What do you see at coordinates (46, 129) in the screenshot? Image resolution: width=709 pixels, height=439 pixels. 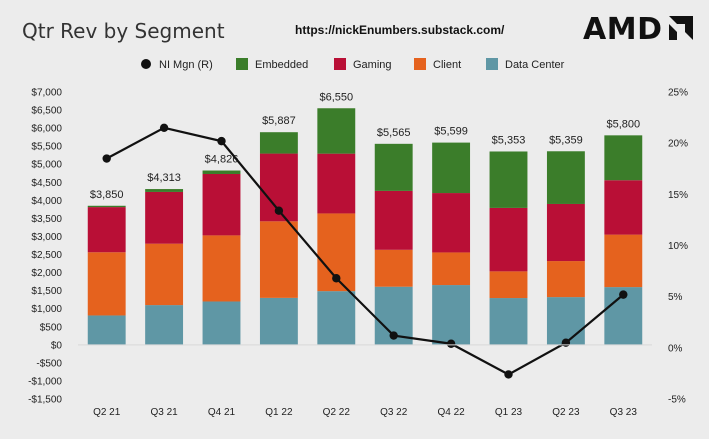 I see `y-tick-label: $6,000` at bounding box center [46, 129].